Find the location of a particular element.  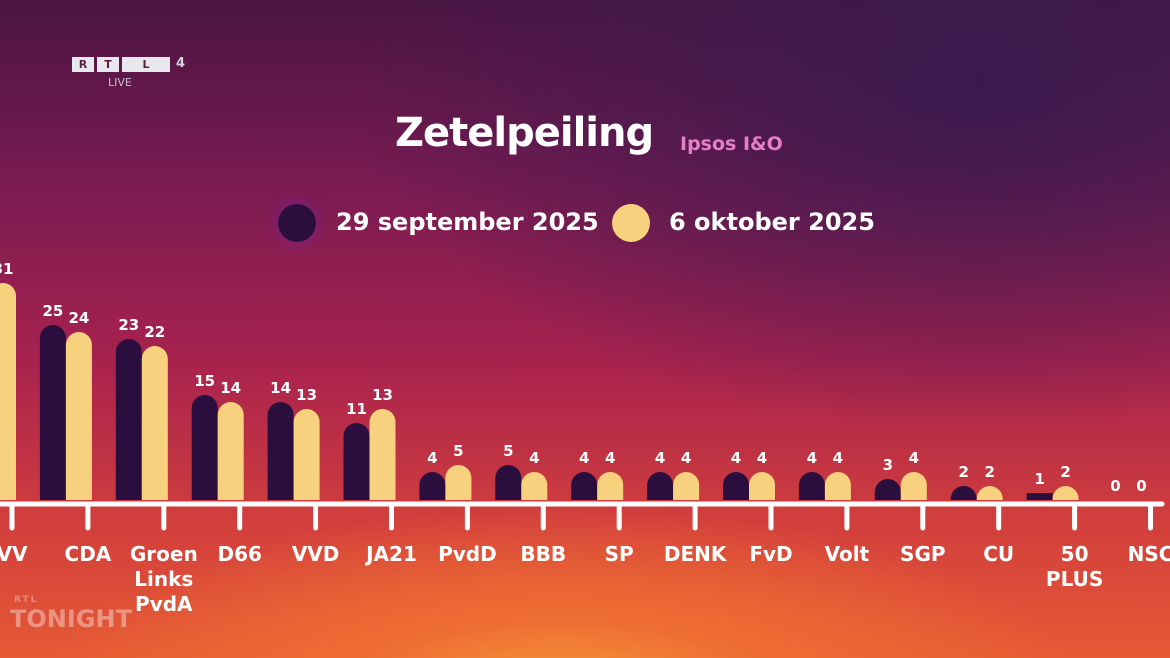

x-tick-label: Groen is located at coordinates (164, 554).